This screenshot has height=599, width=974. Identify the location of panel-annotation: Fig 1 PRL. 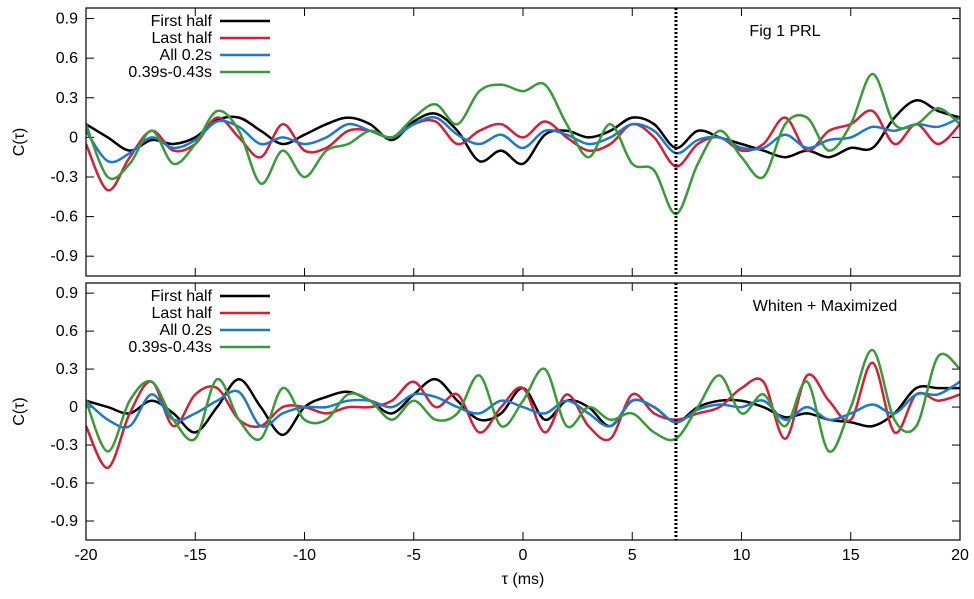
(784, 31).